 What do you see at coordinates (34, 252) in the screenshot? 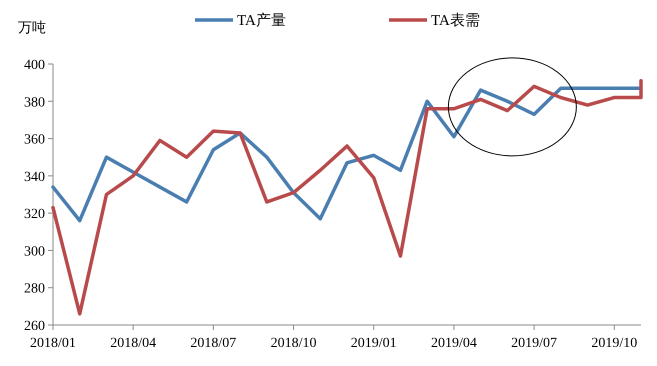
I see `y-tick-label: 300` at bounding box center [34, 252].